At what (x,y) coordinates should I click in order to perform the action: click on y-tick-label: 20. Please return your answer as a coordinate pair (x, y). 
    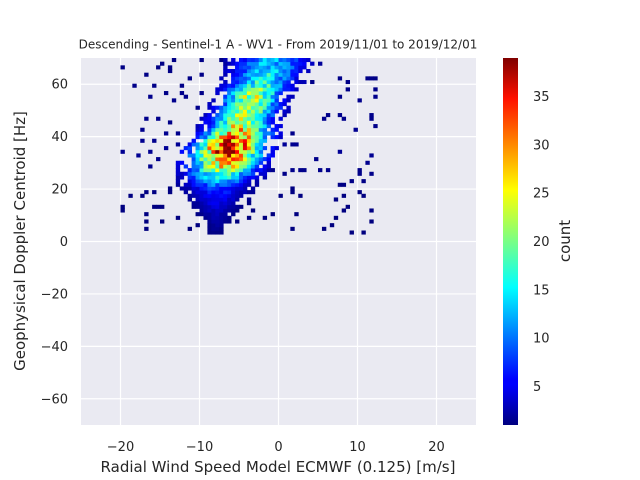
    Looking at the image, I should click on (59, 190).